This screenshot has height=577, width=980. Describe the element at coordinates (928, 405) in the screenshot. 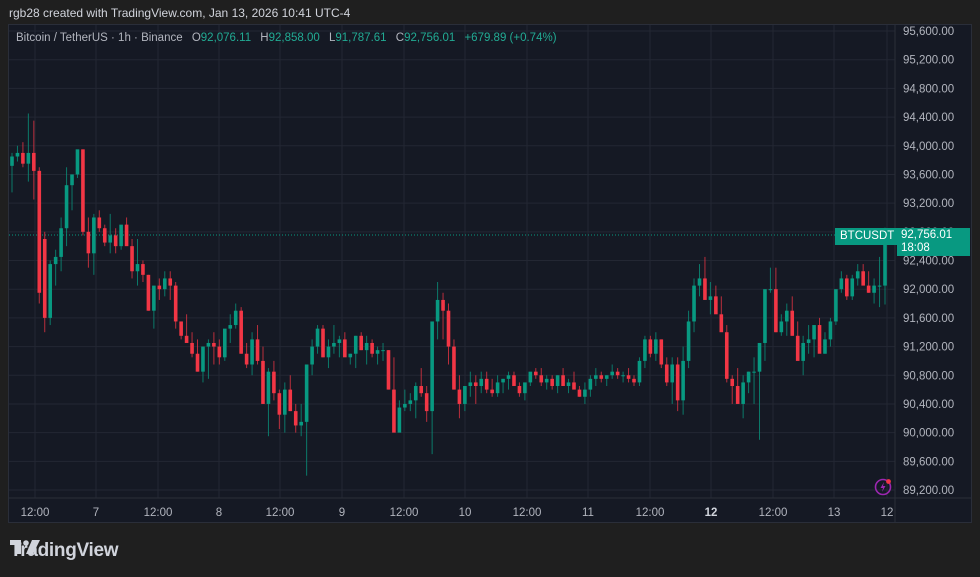

I see `price-axis-label: 90,400.00` at that location.